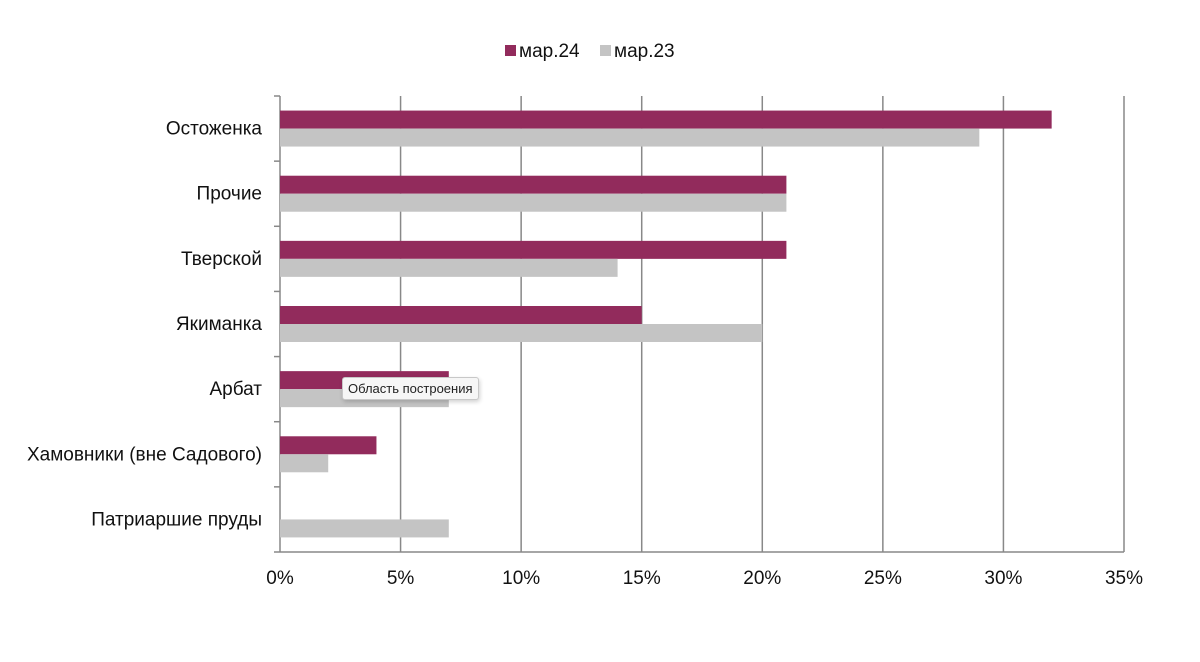  What do you see at coordinates (549, 51) in the screenshot?
I see `legend-label: мар.24` at bounding box center [549, 51].